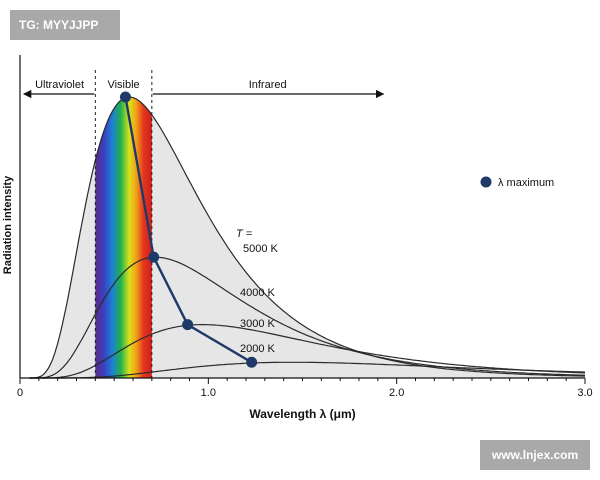 The image size is (600, 480). I want to click on watermark-top-left: TG: MYYJJPP, so click(65, 25).